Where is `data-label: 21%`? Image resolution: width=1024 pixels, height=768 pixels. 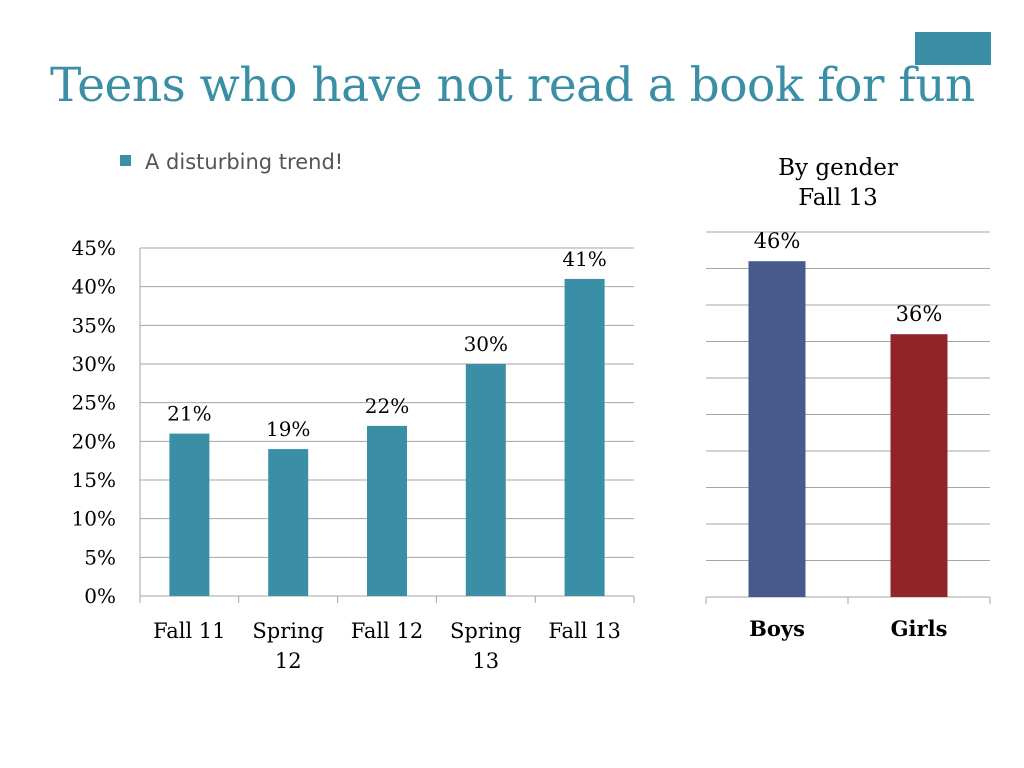 data-label: 21% is located at coordinates (189, 414).